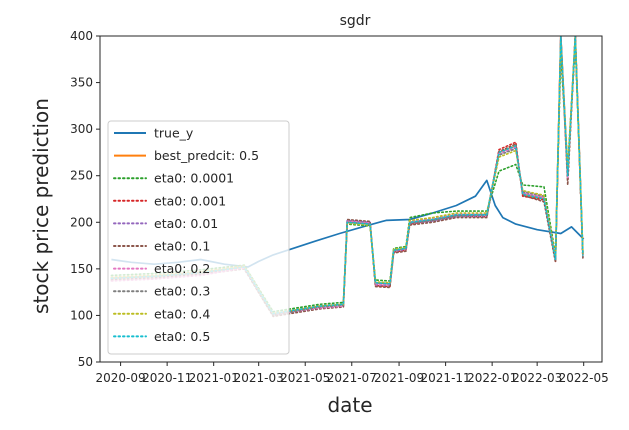 This screenshot has width=629, height=430. Describe the element at coordinates (81, 315) in the screenshot. I see `y-tick-label: 100` at that location.